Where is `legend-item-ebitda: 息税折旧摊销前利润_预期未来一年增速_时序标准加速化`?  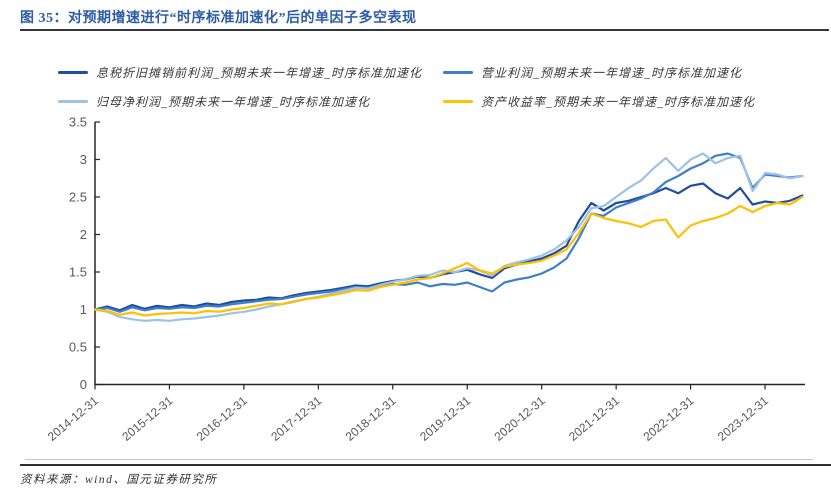 legend-item-ebitda: 息税折旧摊销前利润_预期未来一年增速_时序标准加速化 is located at coordinates (240, 72).